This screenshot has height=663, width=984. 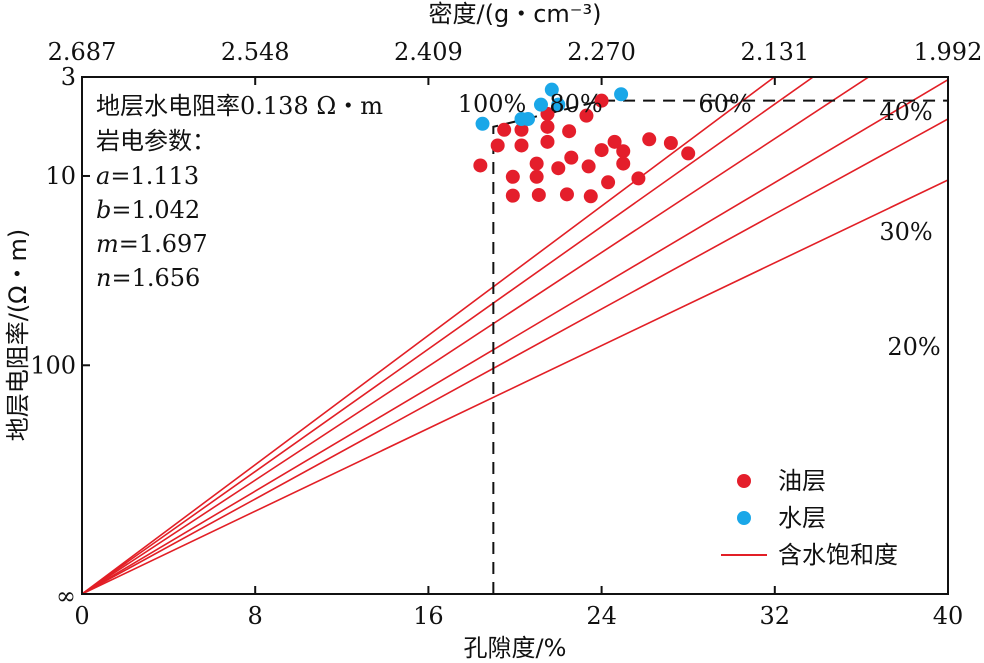 What do you see at coordinates (152, 227) in the screenshot?
I see `annotation-params: a=1.113 b=1.042 m=1.697 n=1.656` at bounding box center [152, 227].